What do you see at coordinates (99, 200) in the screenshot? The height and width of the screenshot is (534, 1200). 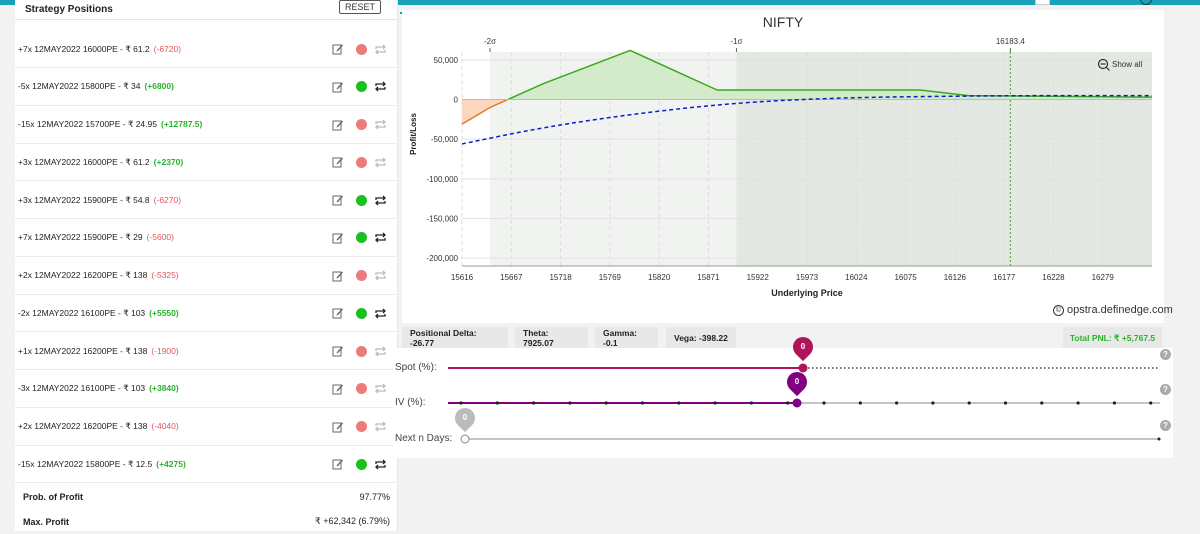 I see `position-text: +3x 12MAY2022 15900PE - ₹ 54.8 (-6270)` at bounding box center [99, 200].